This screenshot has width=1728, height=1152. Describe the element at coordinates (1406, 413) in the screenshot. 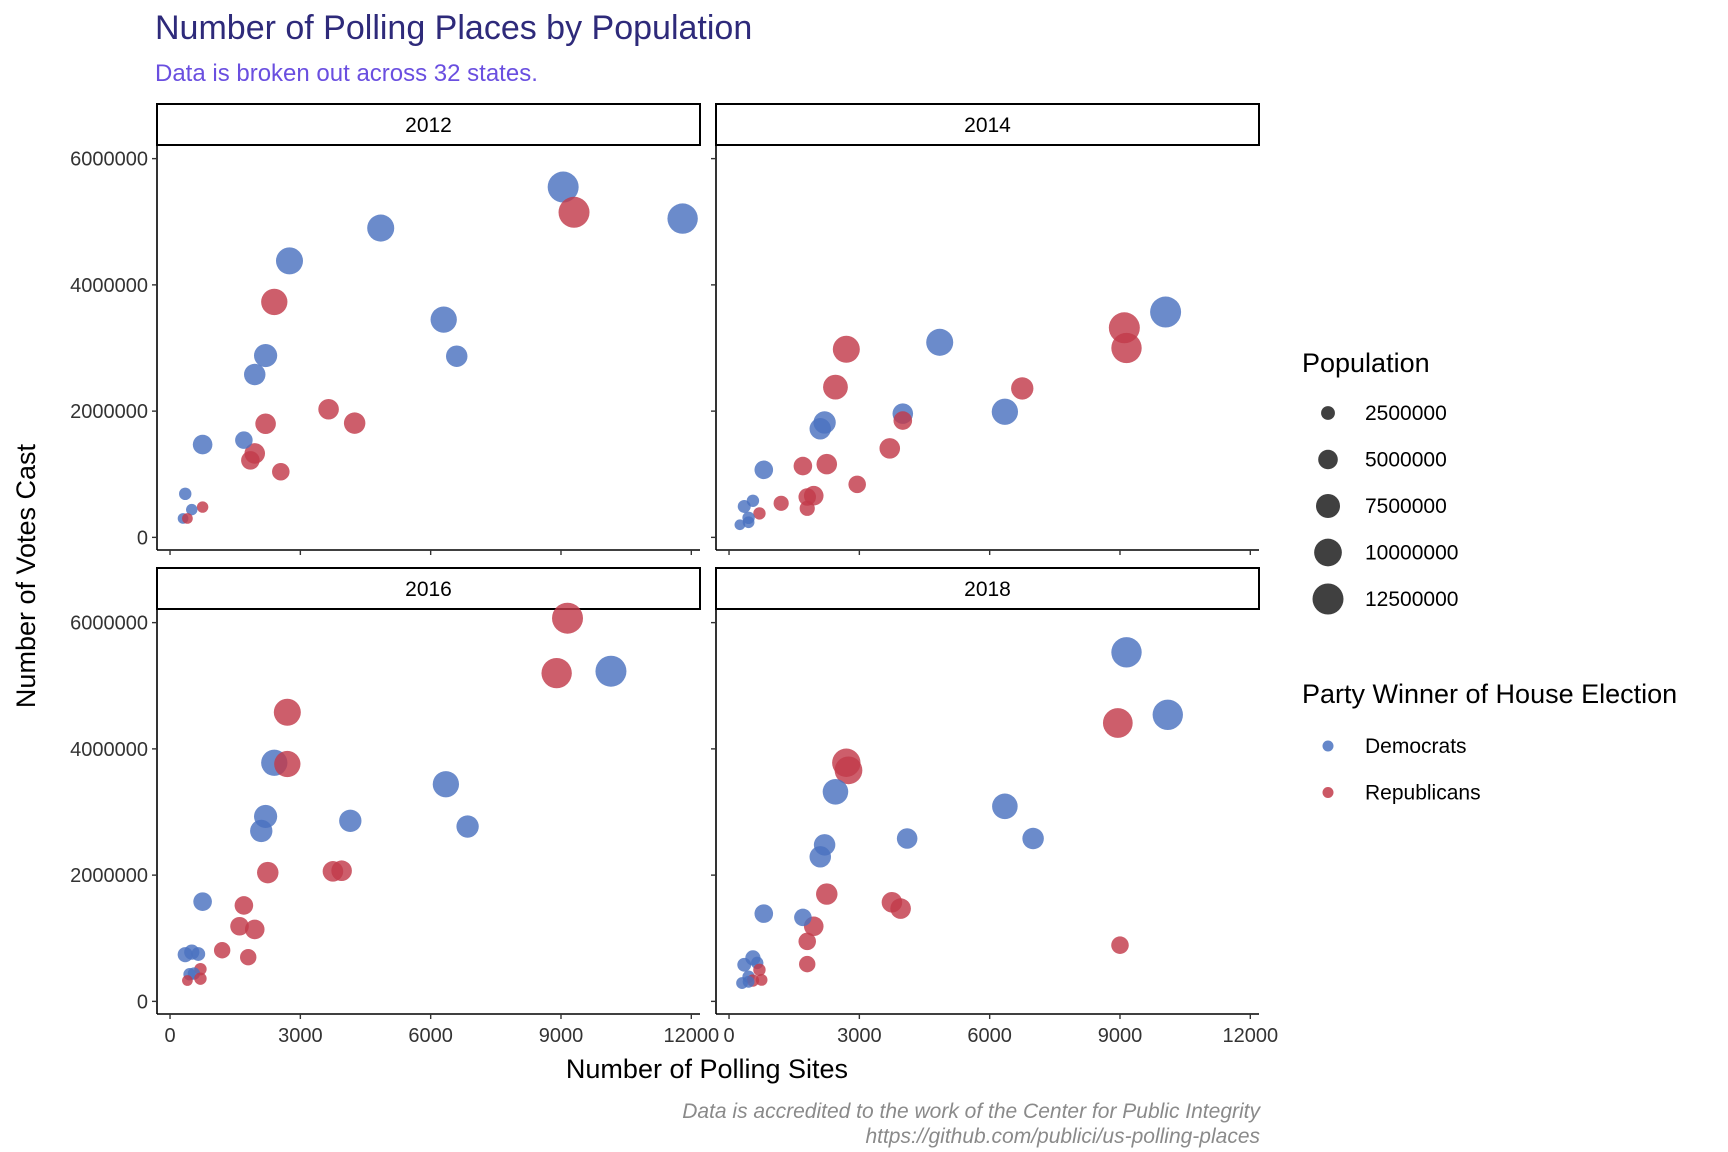

I see `size-legend-label: 2500000` at that location.